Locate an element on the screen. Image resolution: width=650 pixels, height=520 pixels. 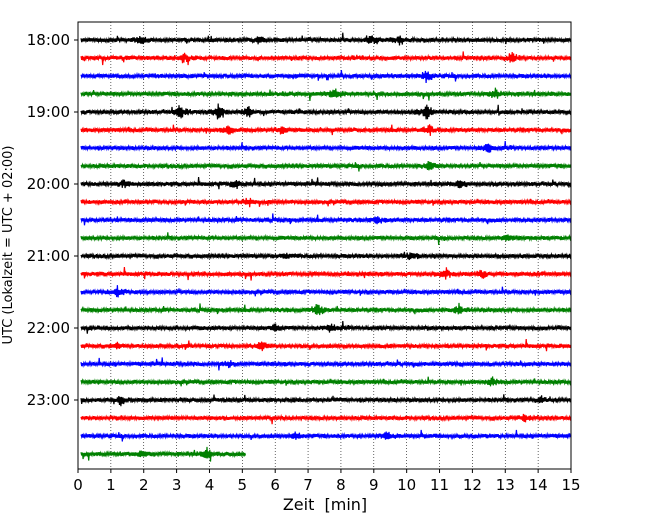
trace-22:45 is located at coordinates (326, 381).